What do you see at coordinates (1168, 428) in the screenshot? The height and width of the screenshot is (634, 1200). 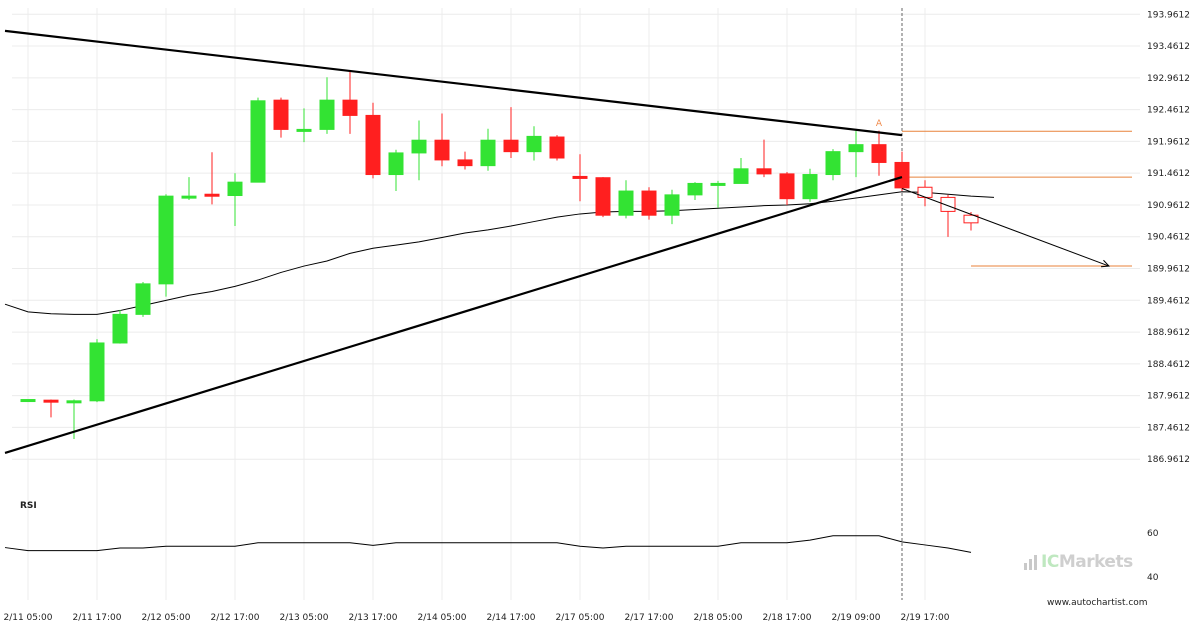 I see `y-tick-label: 187.4612` at bounding box center [1168, 428].